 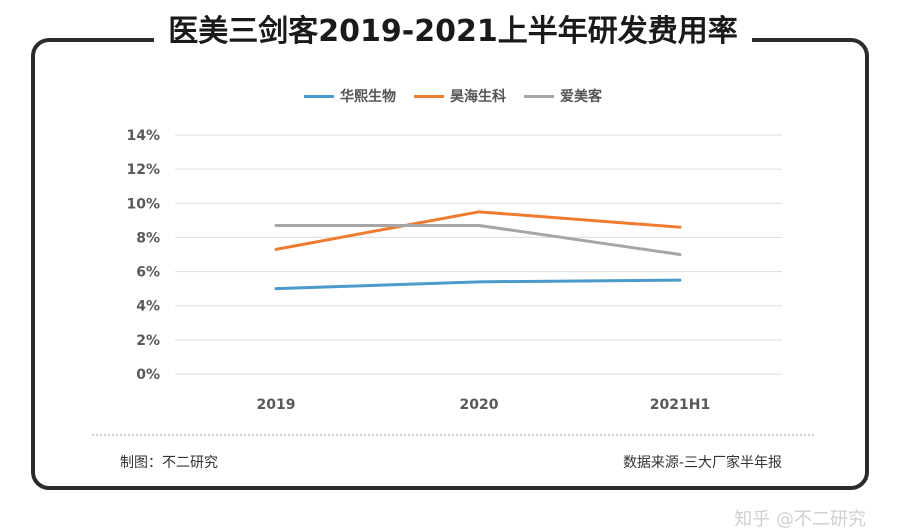 What do you see at coordinates (148, 273) in the screenshot?
I see `y-tick-label: 6%` at bounding box center [148, 273].